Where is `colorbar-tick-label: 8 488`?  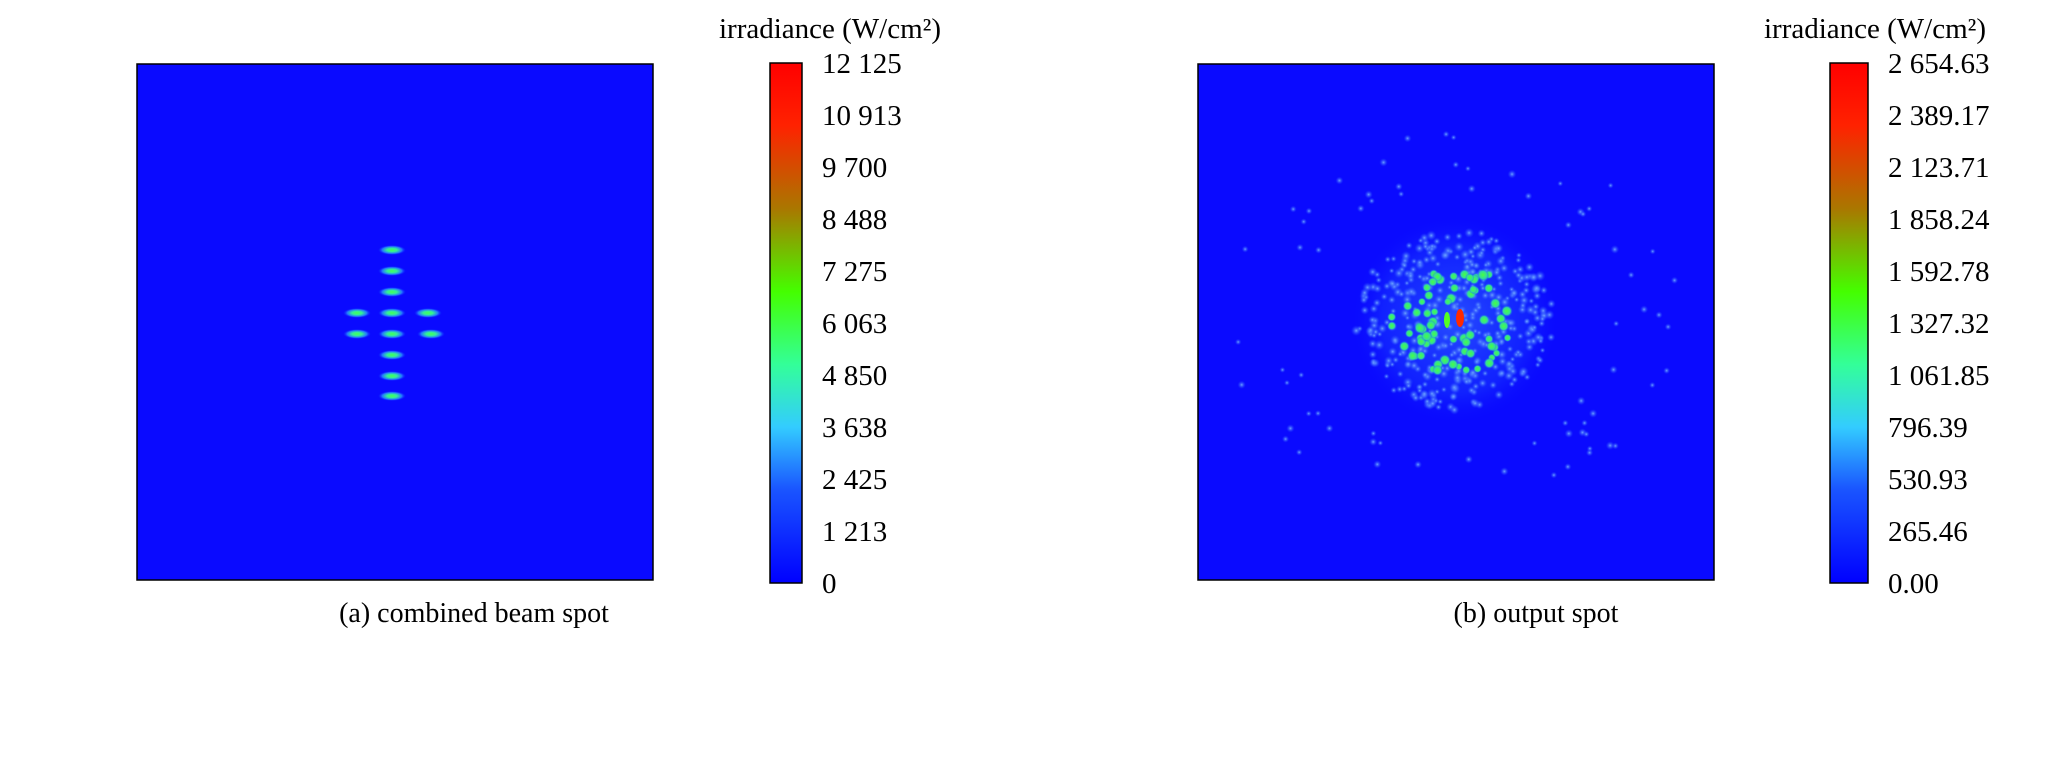
colorbar-tick-label: 8 488 is located at coordinates (854, 220).